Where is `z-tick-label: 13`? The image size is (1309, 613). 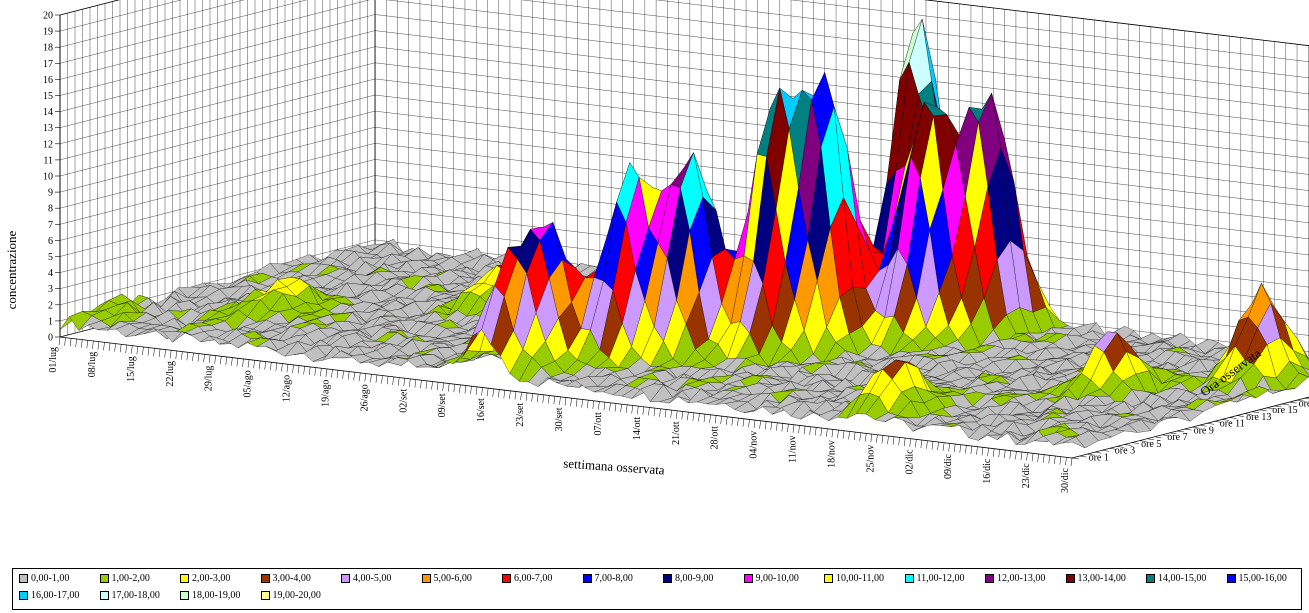
z-tick-label: 13 is located at coordinates (48, 128).